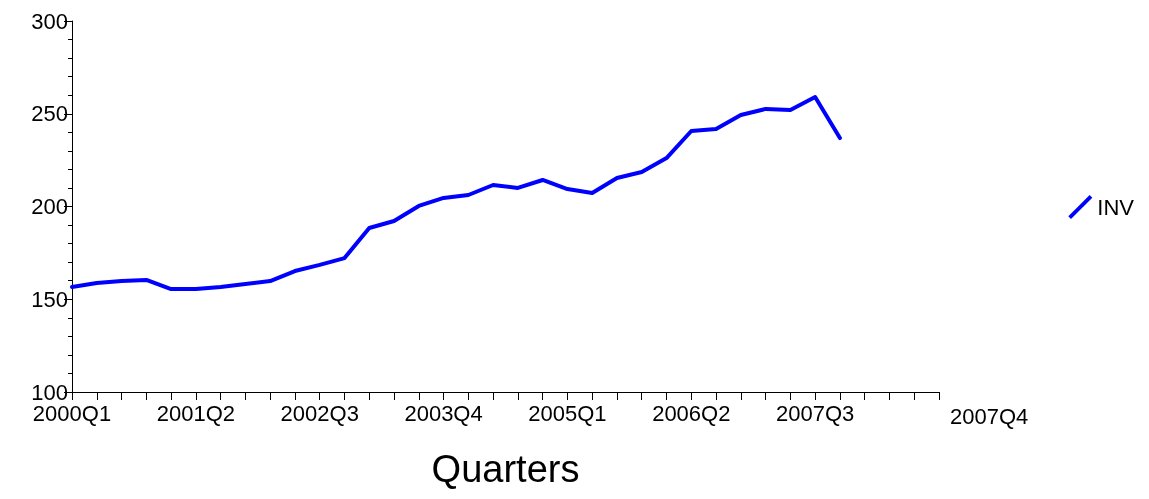 The width and height of the screenshot is (1149, 499). Describe the element at coordinates (691, 413) in the screenshot. I see `x-tick-label: 2006Q2` at that location.